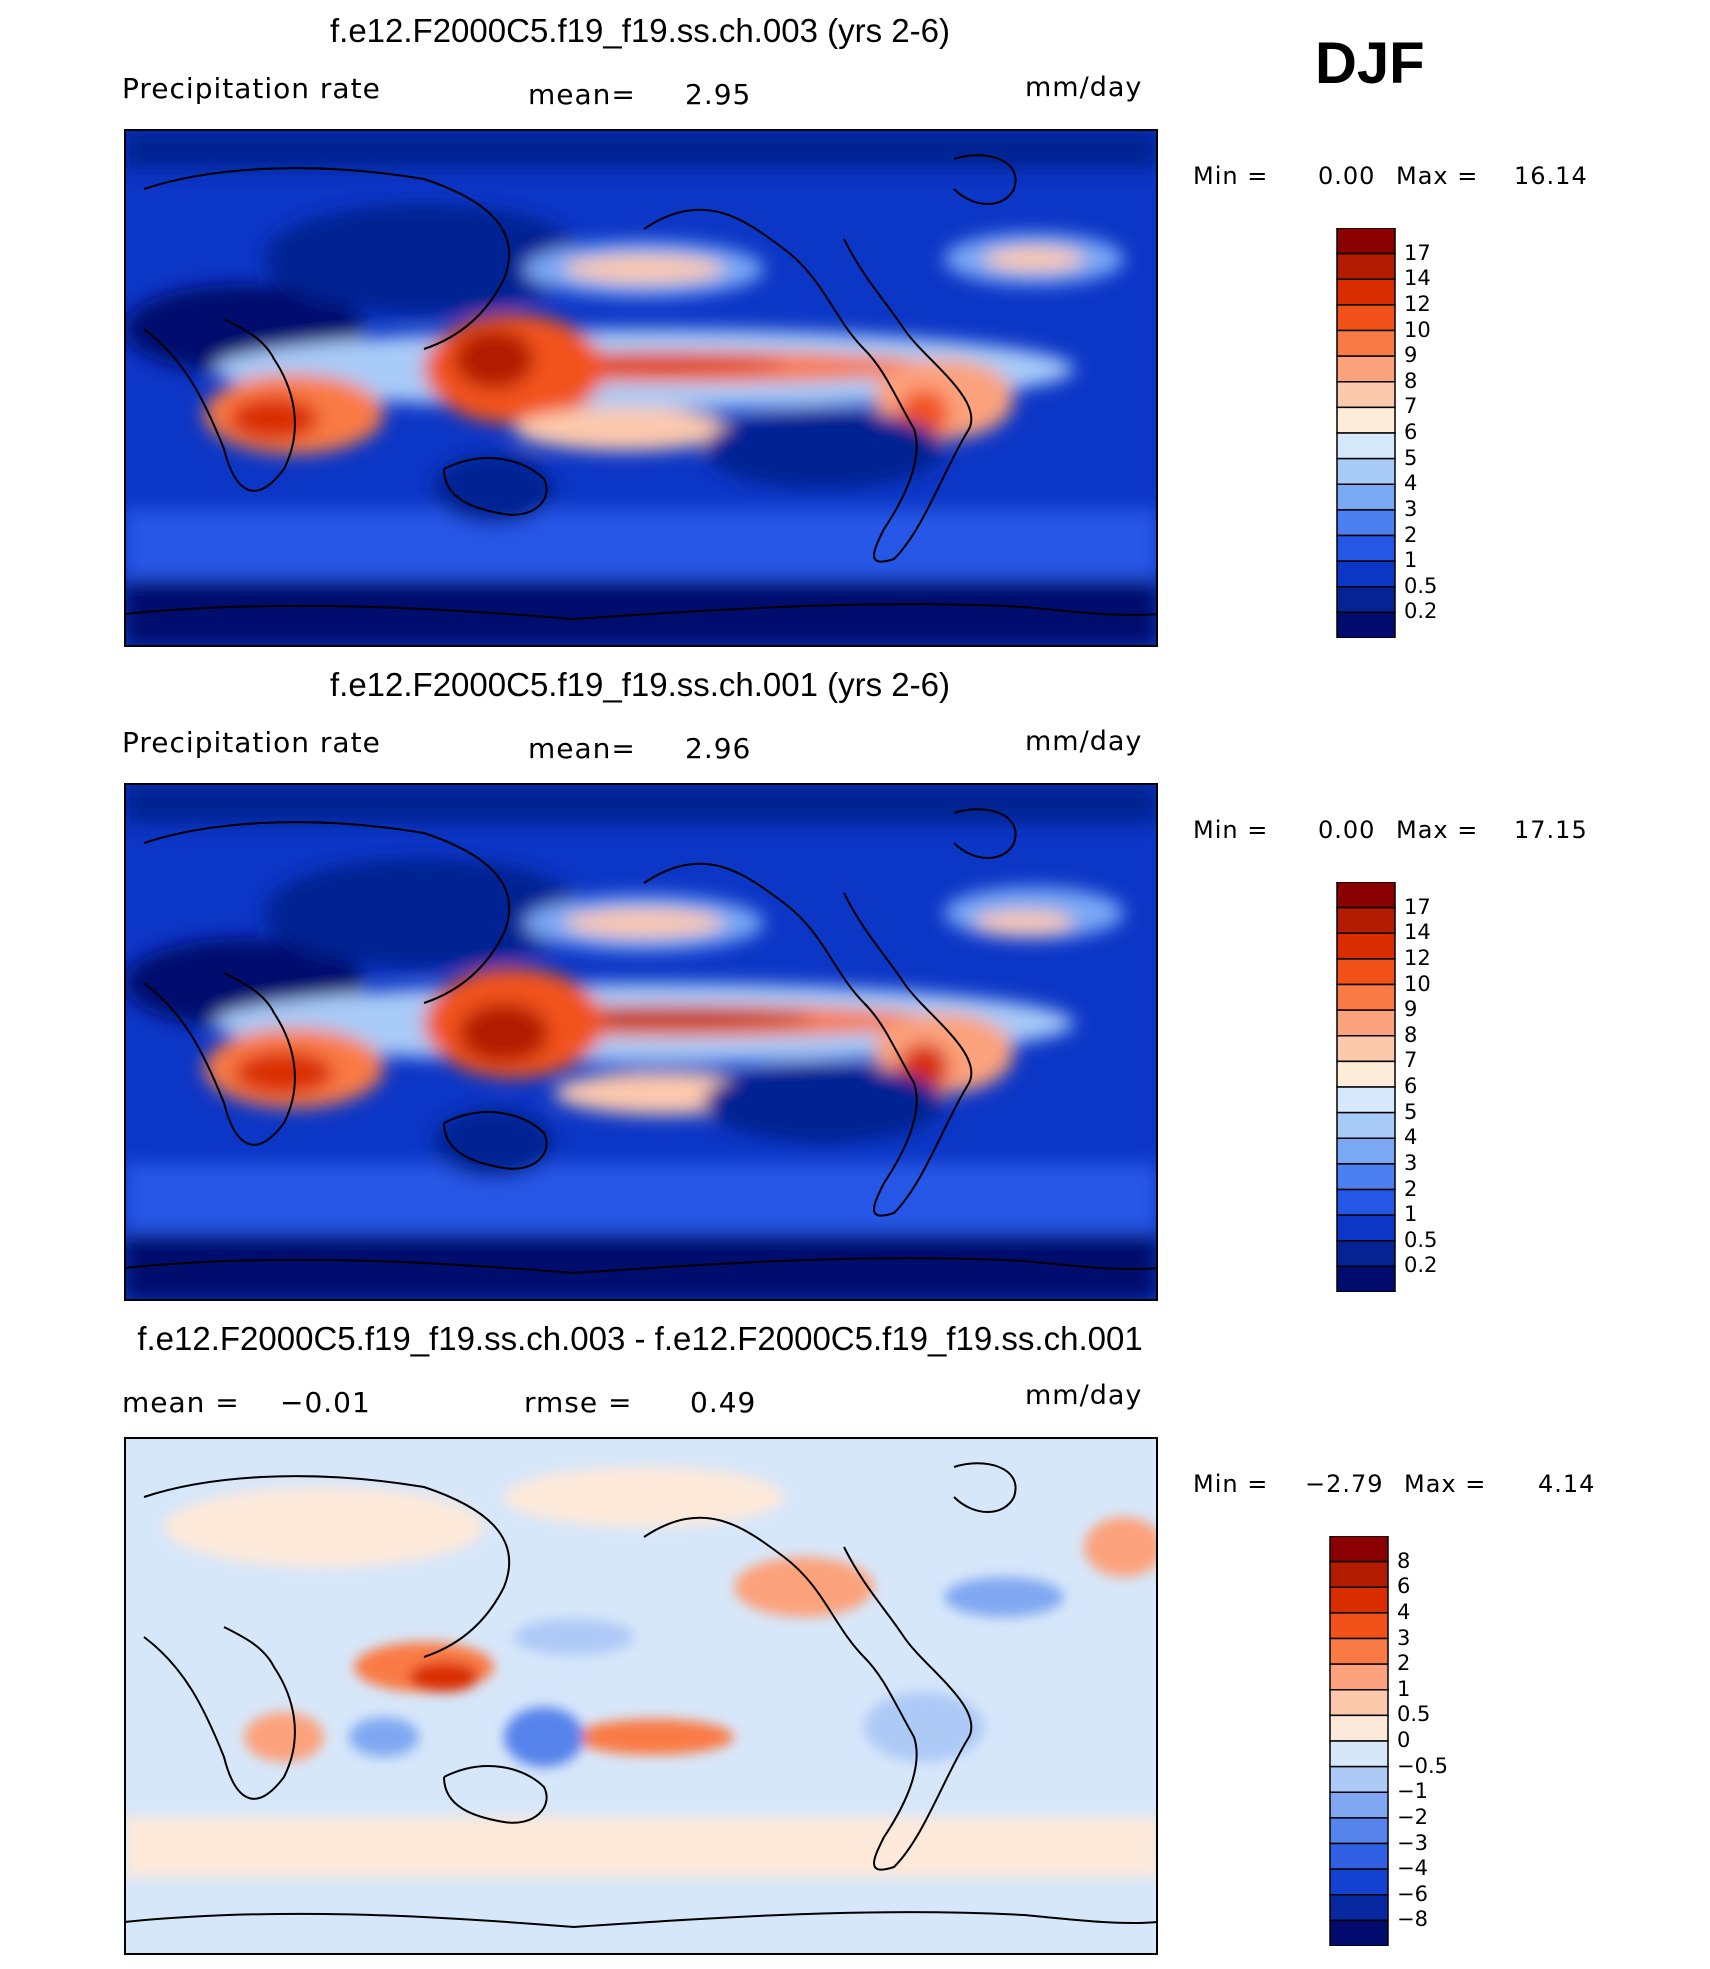 This screenshot has width=1710, height=1969. What do you see at coordinates (251, 742) in the screenshot?
I see `panel-2-variable: Precipitation rate` at bounding box center [251, 742].